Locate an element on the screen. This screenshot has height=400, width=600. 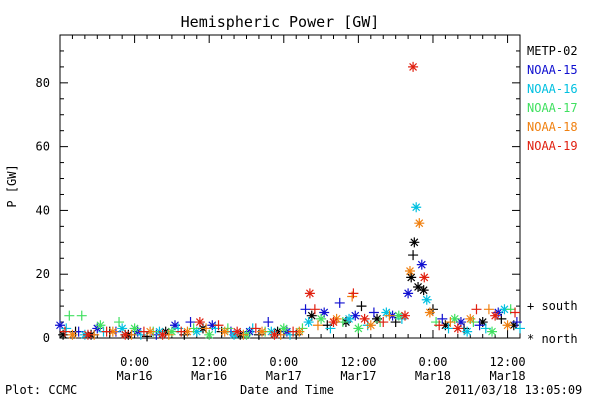
y-tick-label: 20 is located at coordinates (43, 274).